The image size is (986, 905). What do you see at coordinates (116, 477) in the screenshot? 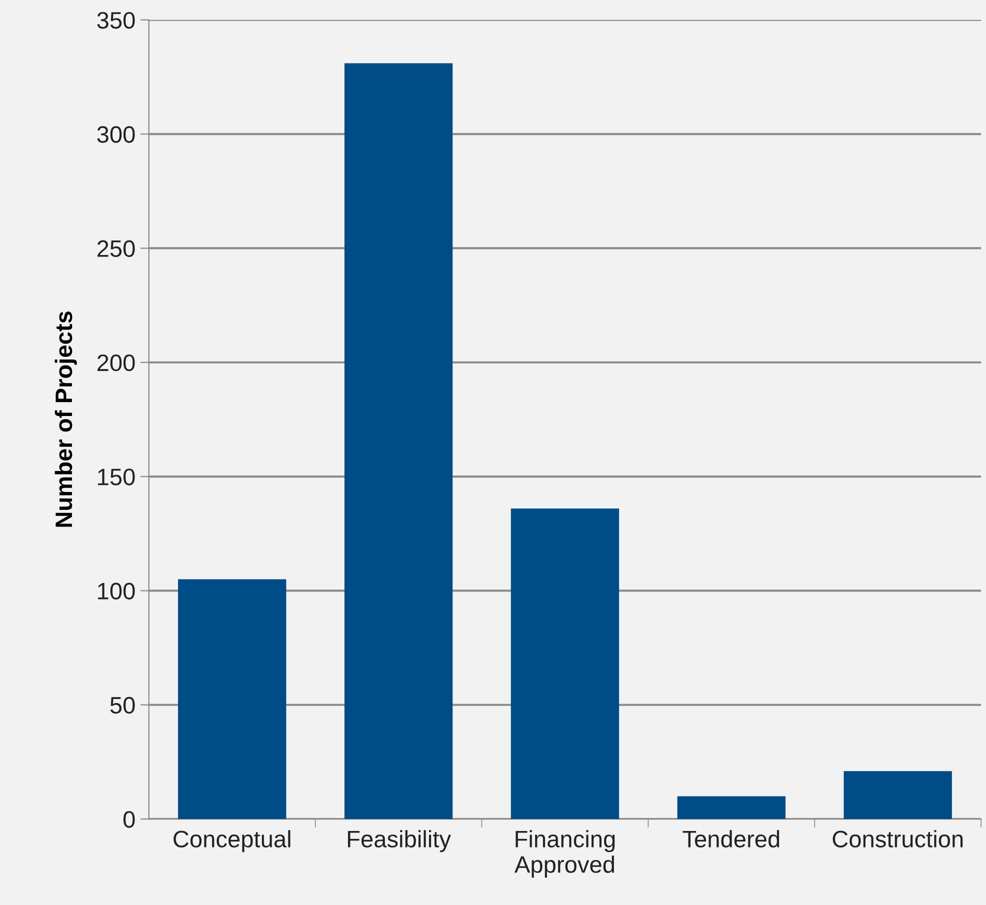
I see `y-tick-label: 150` at bounding box center [116, 477].